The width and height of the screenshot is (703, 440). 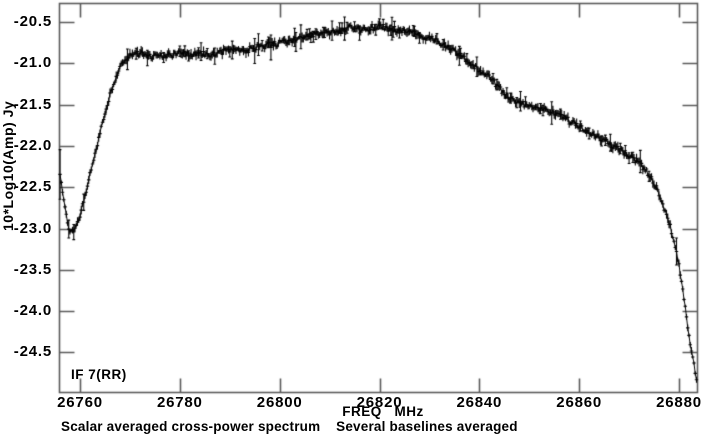 I want to click on y-tick-label: -21.0, so click(x=32, y=63).